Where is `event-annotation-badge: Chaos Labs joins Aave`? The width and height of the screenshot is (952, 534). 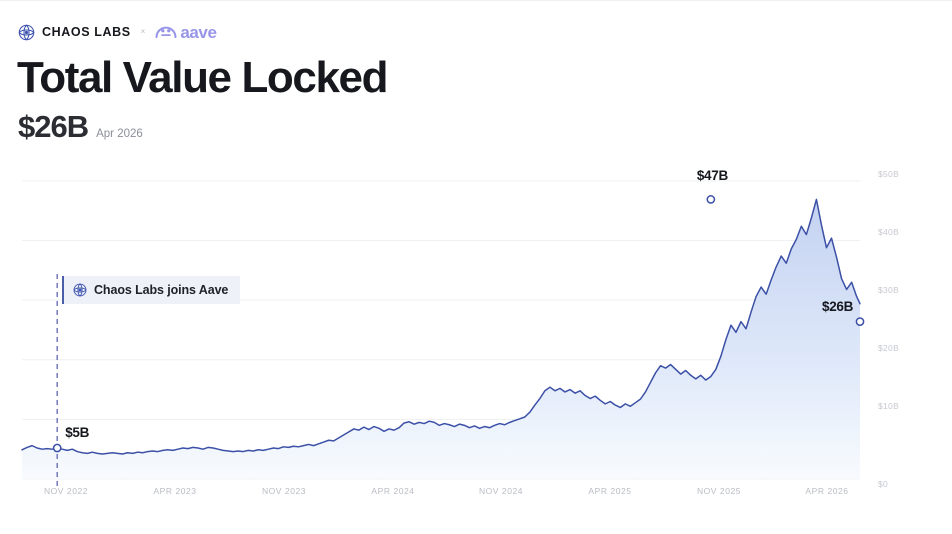
event-annotation-badge: Chaos Labs joins Aave is located at coordinates (151, 290).